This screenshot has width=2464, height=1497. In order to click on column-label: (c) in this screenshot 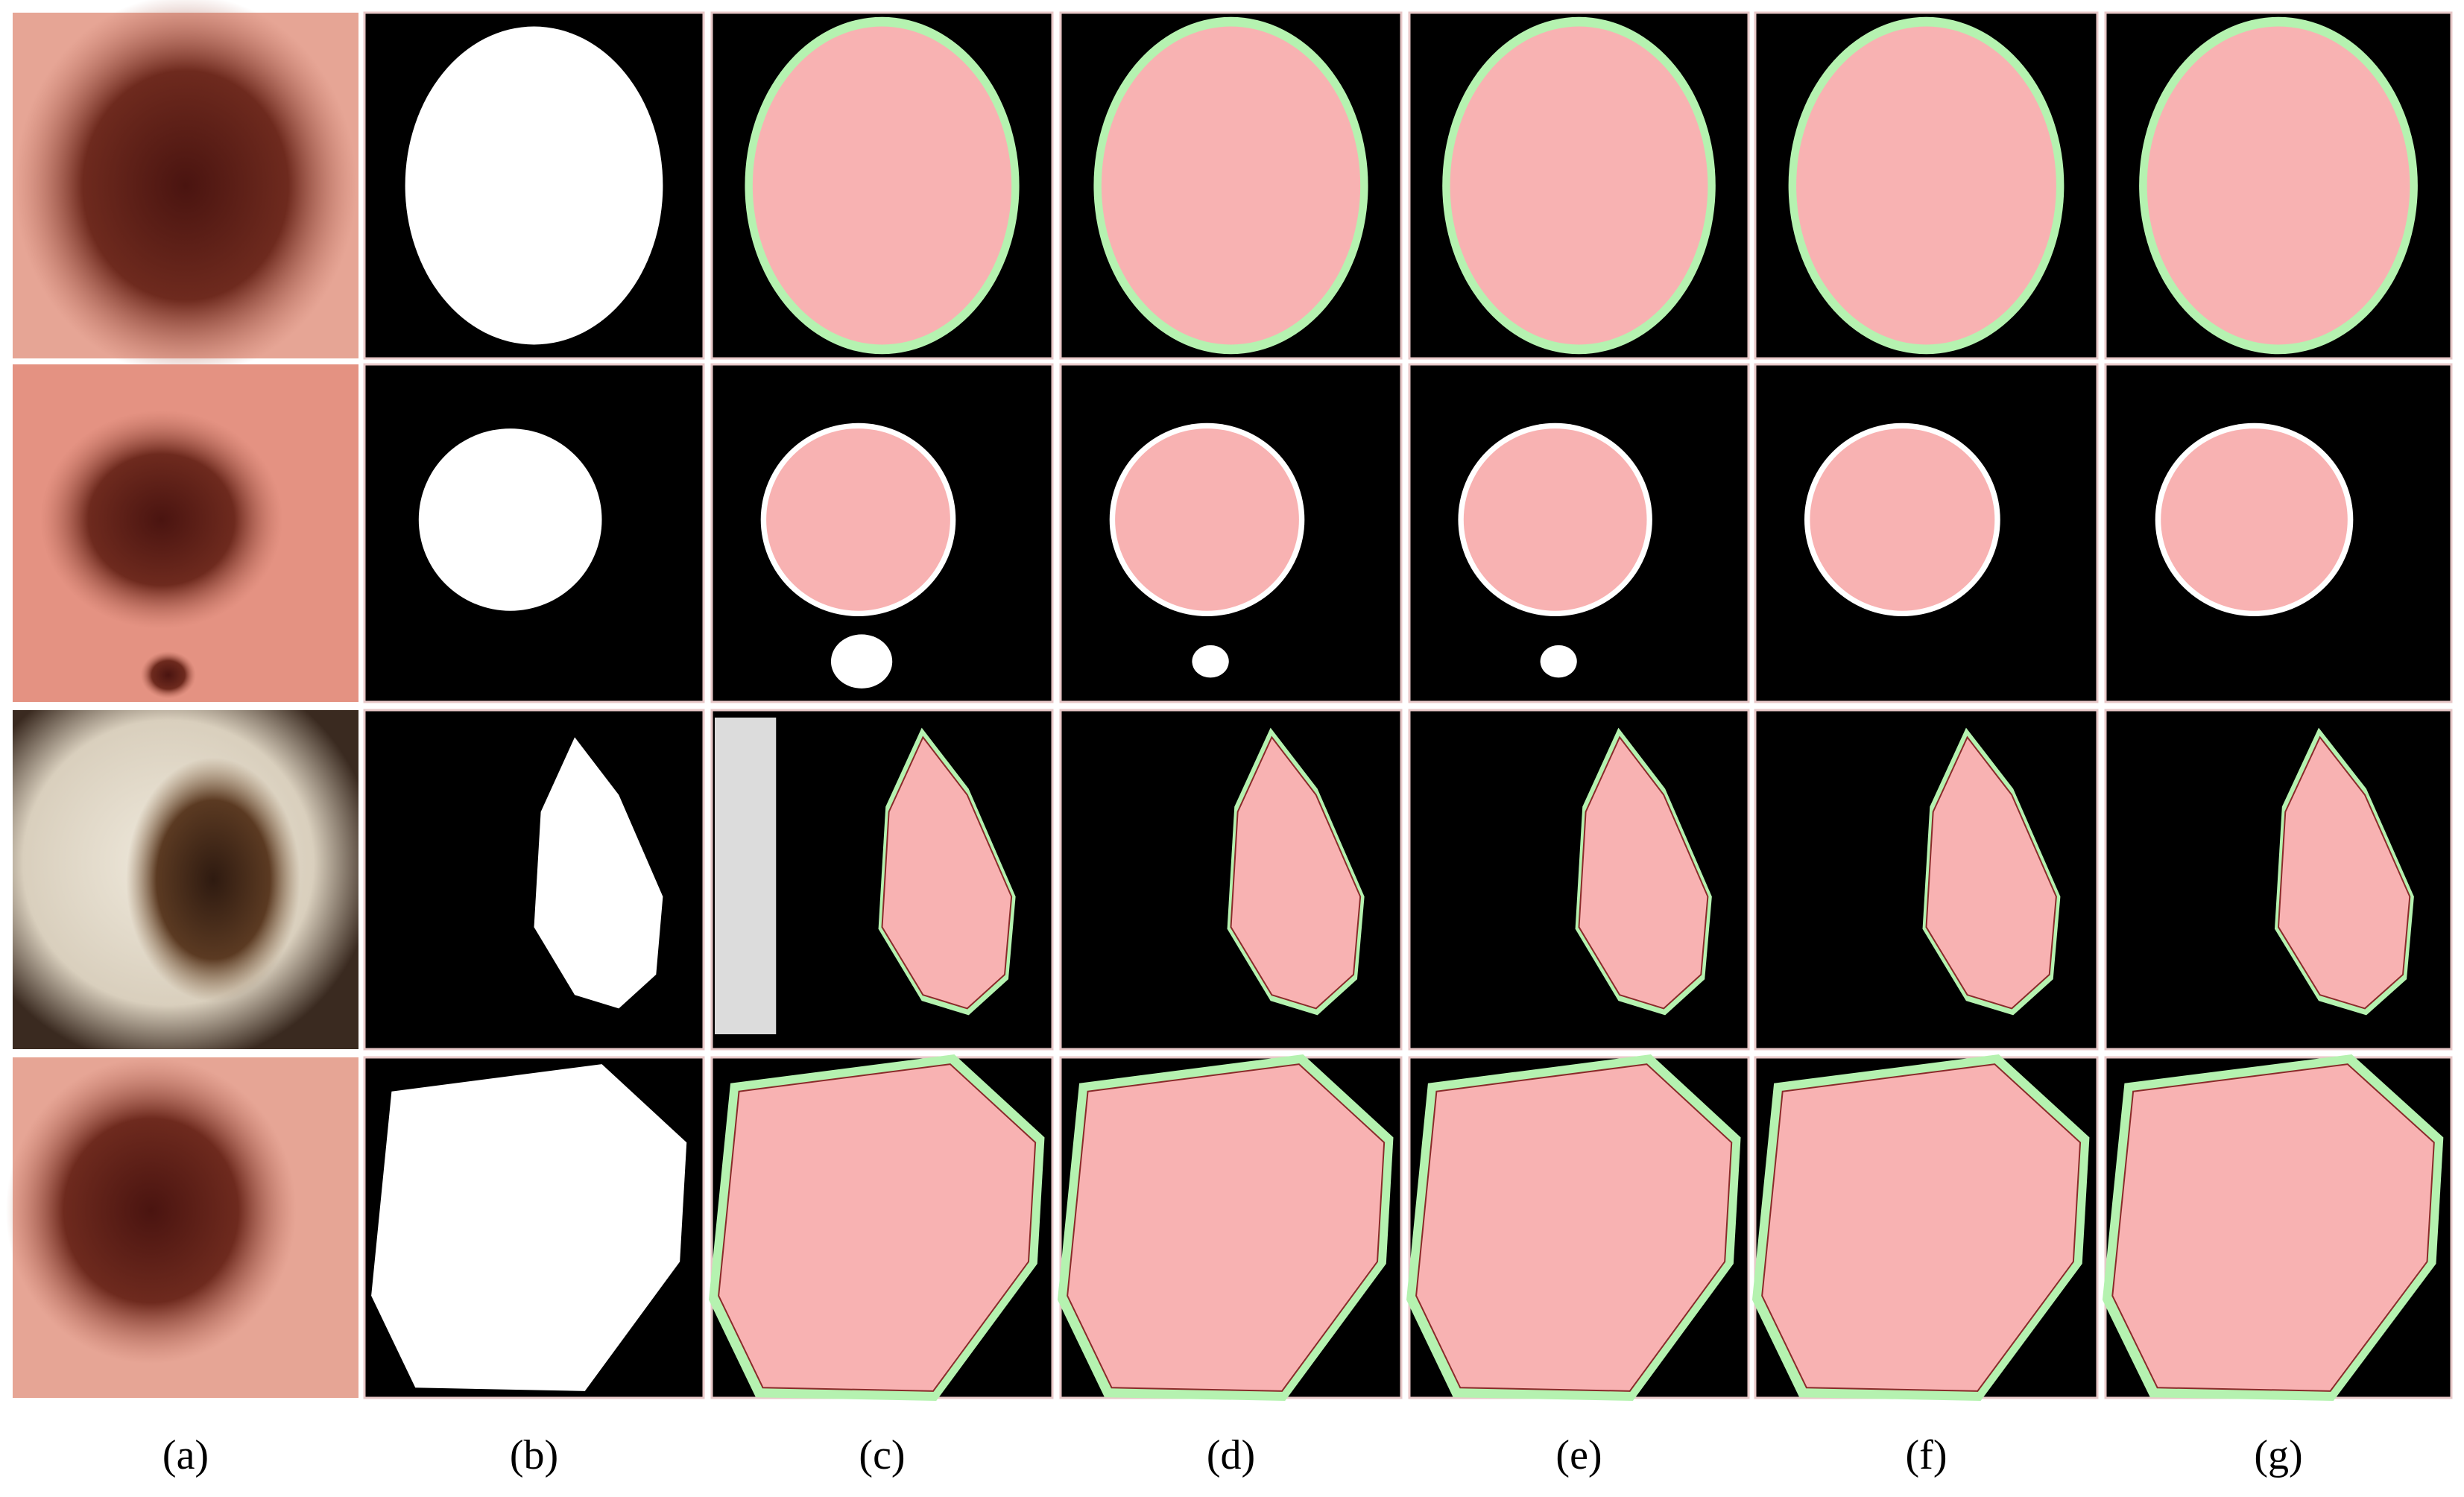, I will do `click(882, 1455)`.